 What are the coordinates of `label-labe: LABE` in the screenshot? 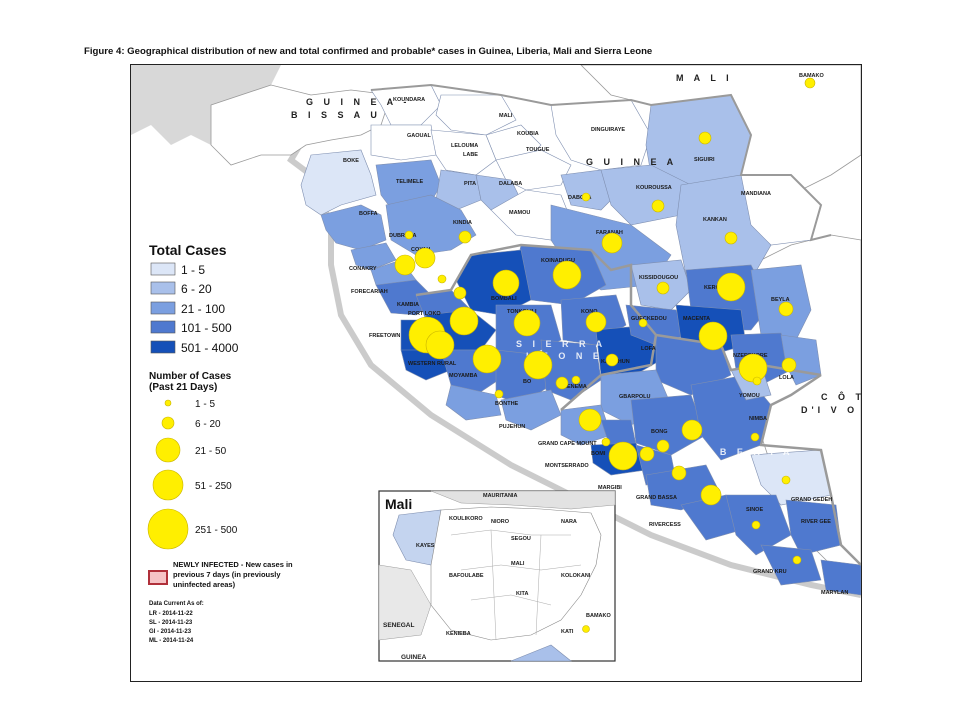 It's located at (470, 155).